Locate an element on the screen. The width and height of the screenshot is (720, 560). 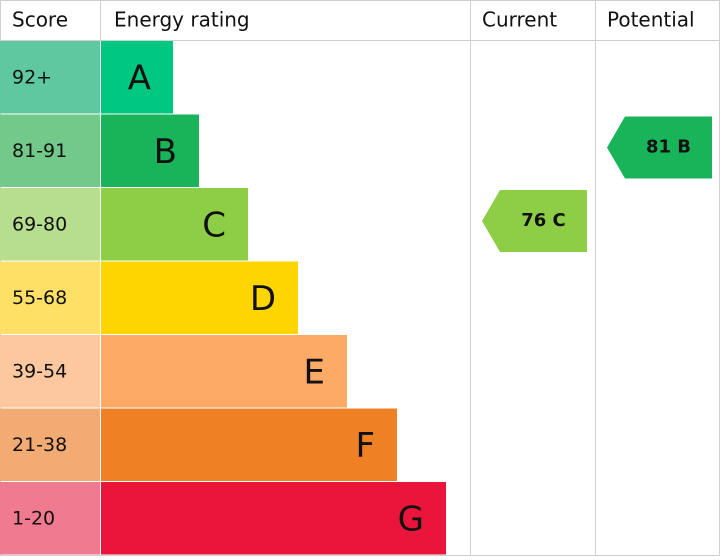
rating-letter: F is located at coordinates (365, 446).